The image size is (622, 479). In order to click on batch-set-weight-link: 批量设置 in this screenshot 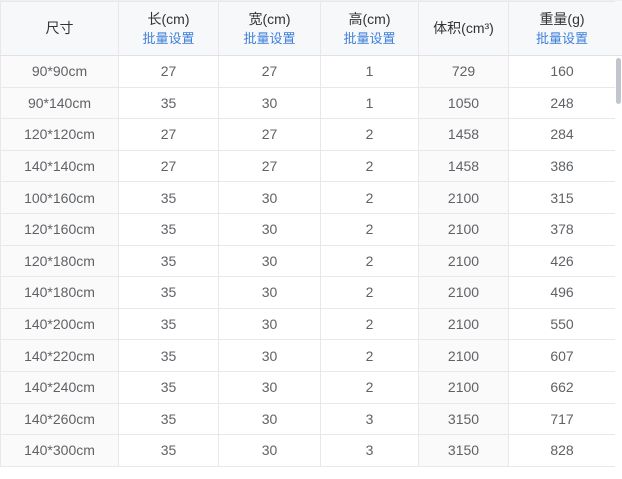, I will do `click(561, 38)`.